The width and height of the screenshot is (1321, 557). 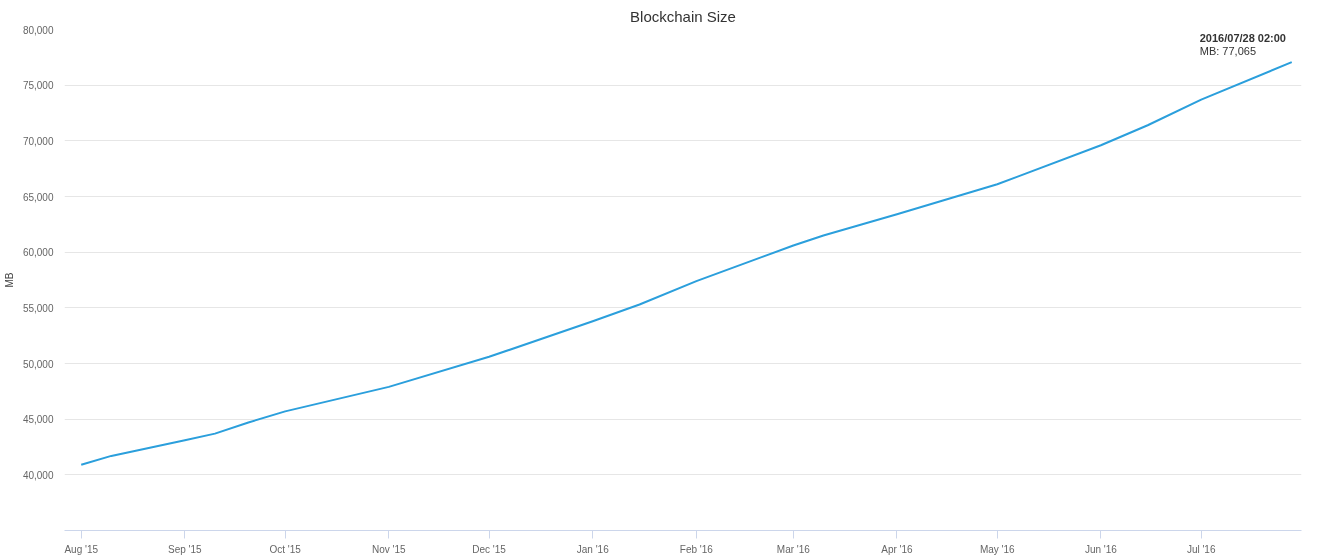 What do you see at coordinates (389, 549) in the screenshot?
I see `x-tick-label: Nov '15` at bounding box center [389, 549].